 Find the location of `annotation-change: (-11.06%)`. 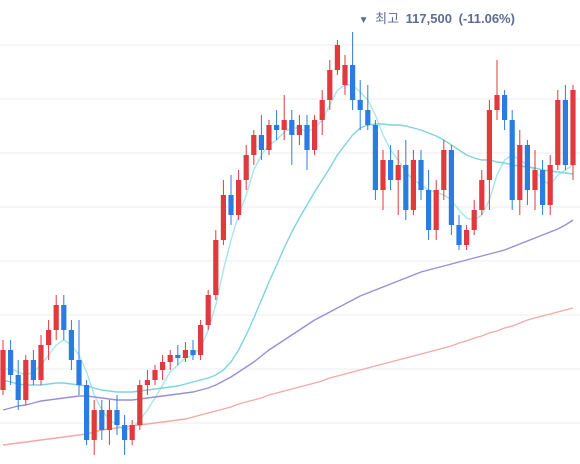

annotation-change: (-11.06%) is located at coordinates (487, 18).